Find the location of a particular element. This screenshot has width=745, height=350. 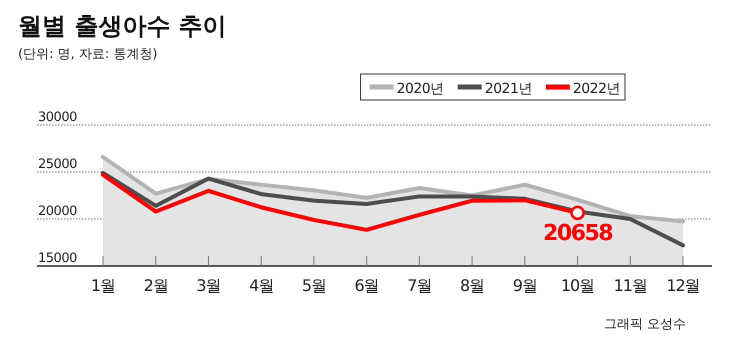

x-tick-label: 2월 is located at coordinates (156, 285).